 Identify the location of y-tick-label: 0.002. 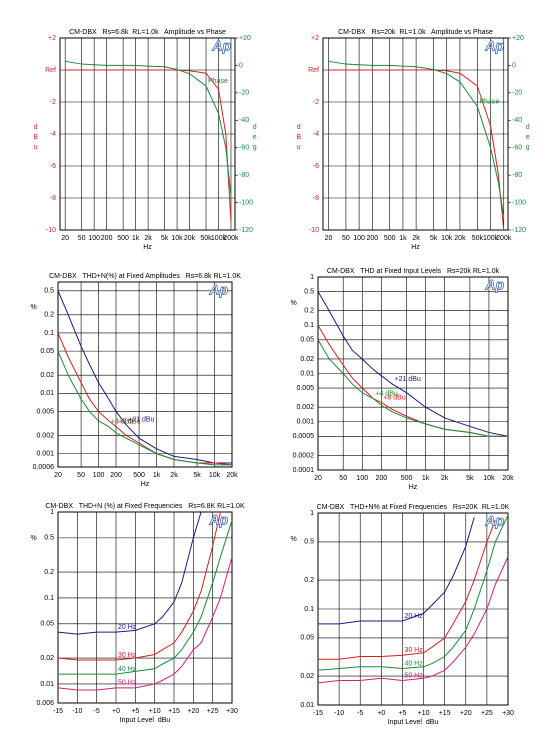
(45, 435).